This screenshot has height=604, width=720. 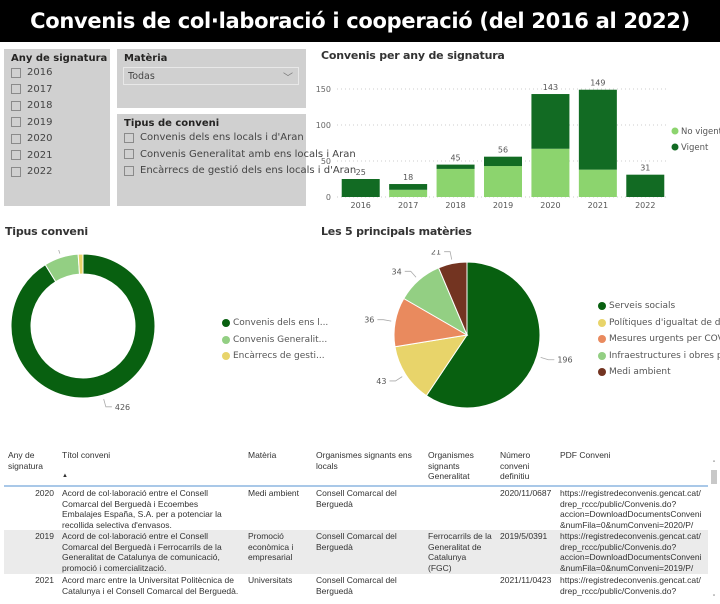 I want to click on year-option-2021: 2021, so click(x=31, y=155).